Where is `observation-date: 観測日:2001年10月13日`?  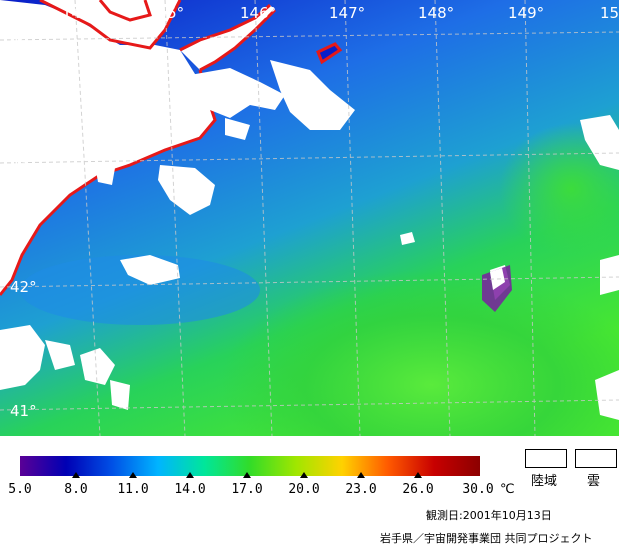 observation-date: 観測日:2001年10月13日 is located at coordinates (489, 515).